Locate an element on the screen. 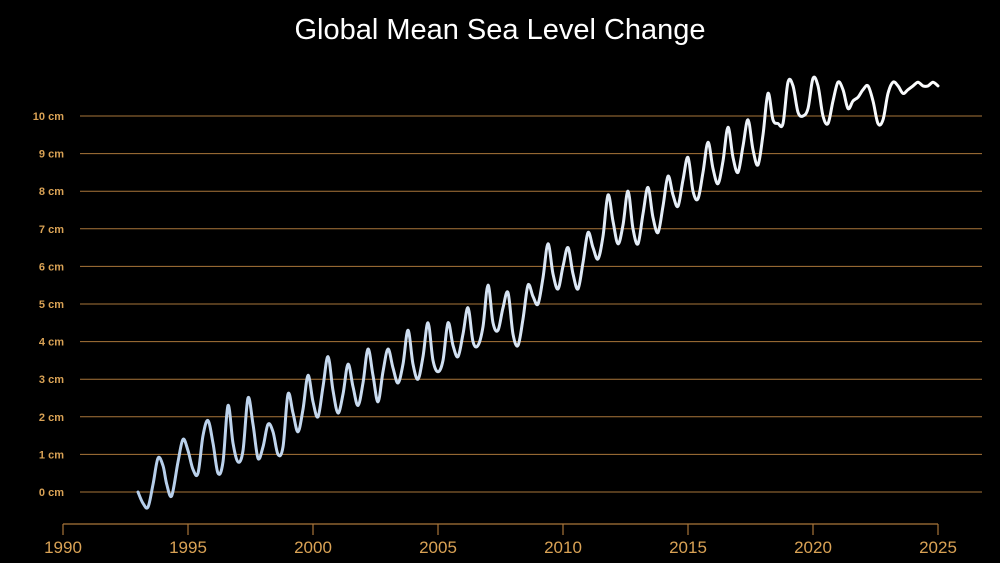 Image resolution: width=1000 pixels, height=563 pixels. x-tick-label: 1995 is located at coordinates (188, 547).